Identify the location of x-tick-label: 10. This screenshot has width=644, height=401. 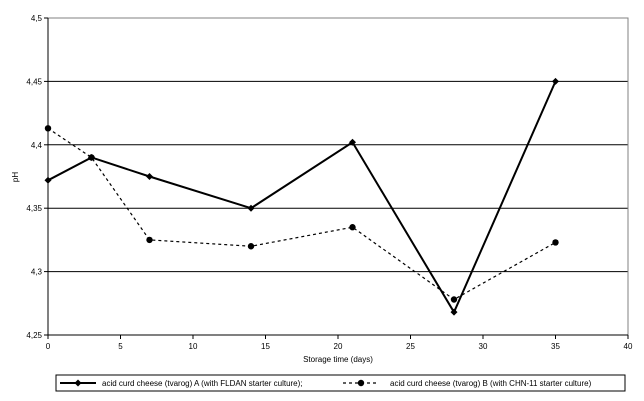
(193, 346).